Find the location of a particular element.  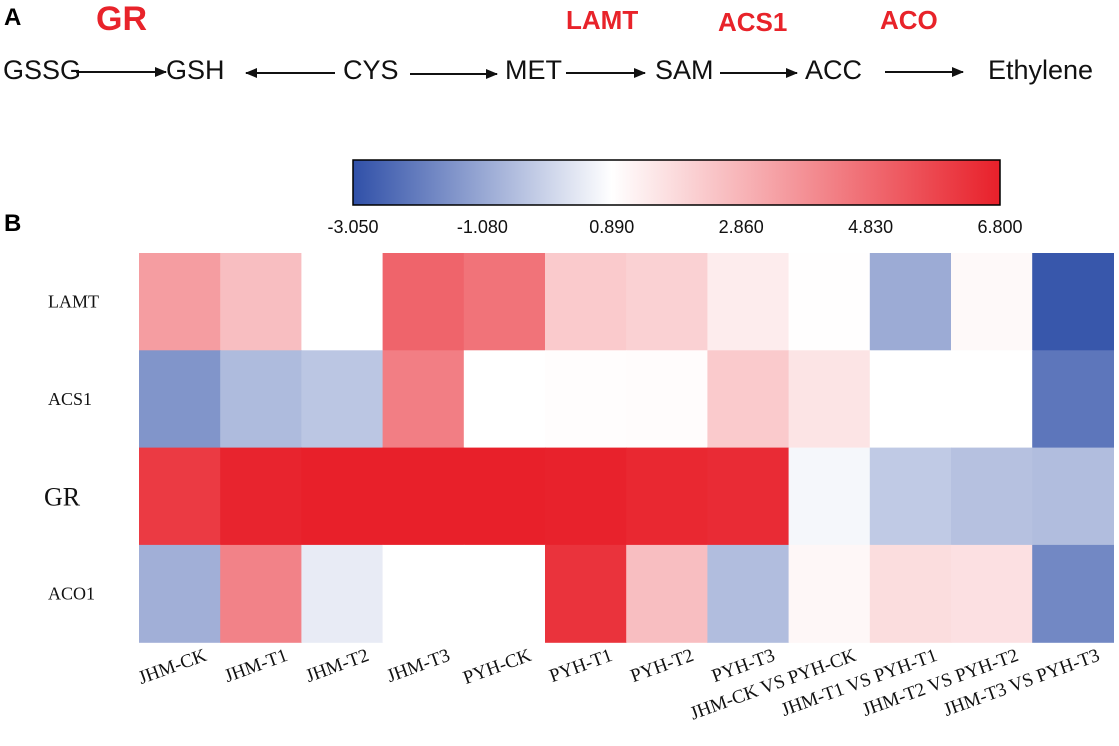

colorbar is located at coordinates (676, 182).